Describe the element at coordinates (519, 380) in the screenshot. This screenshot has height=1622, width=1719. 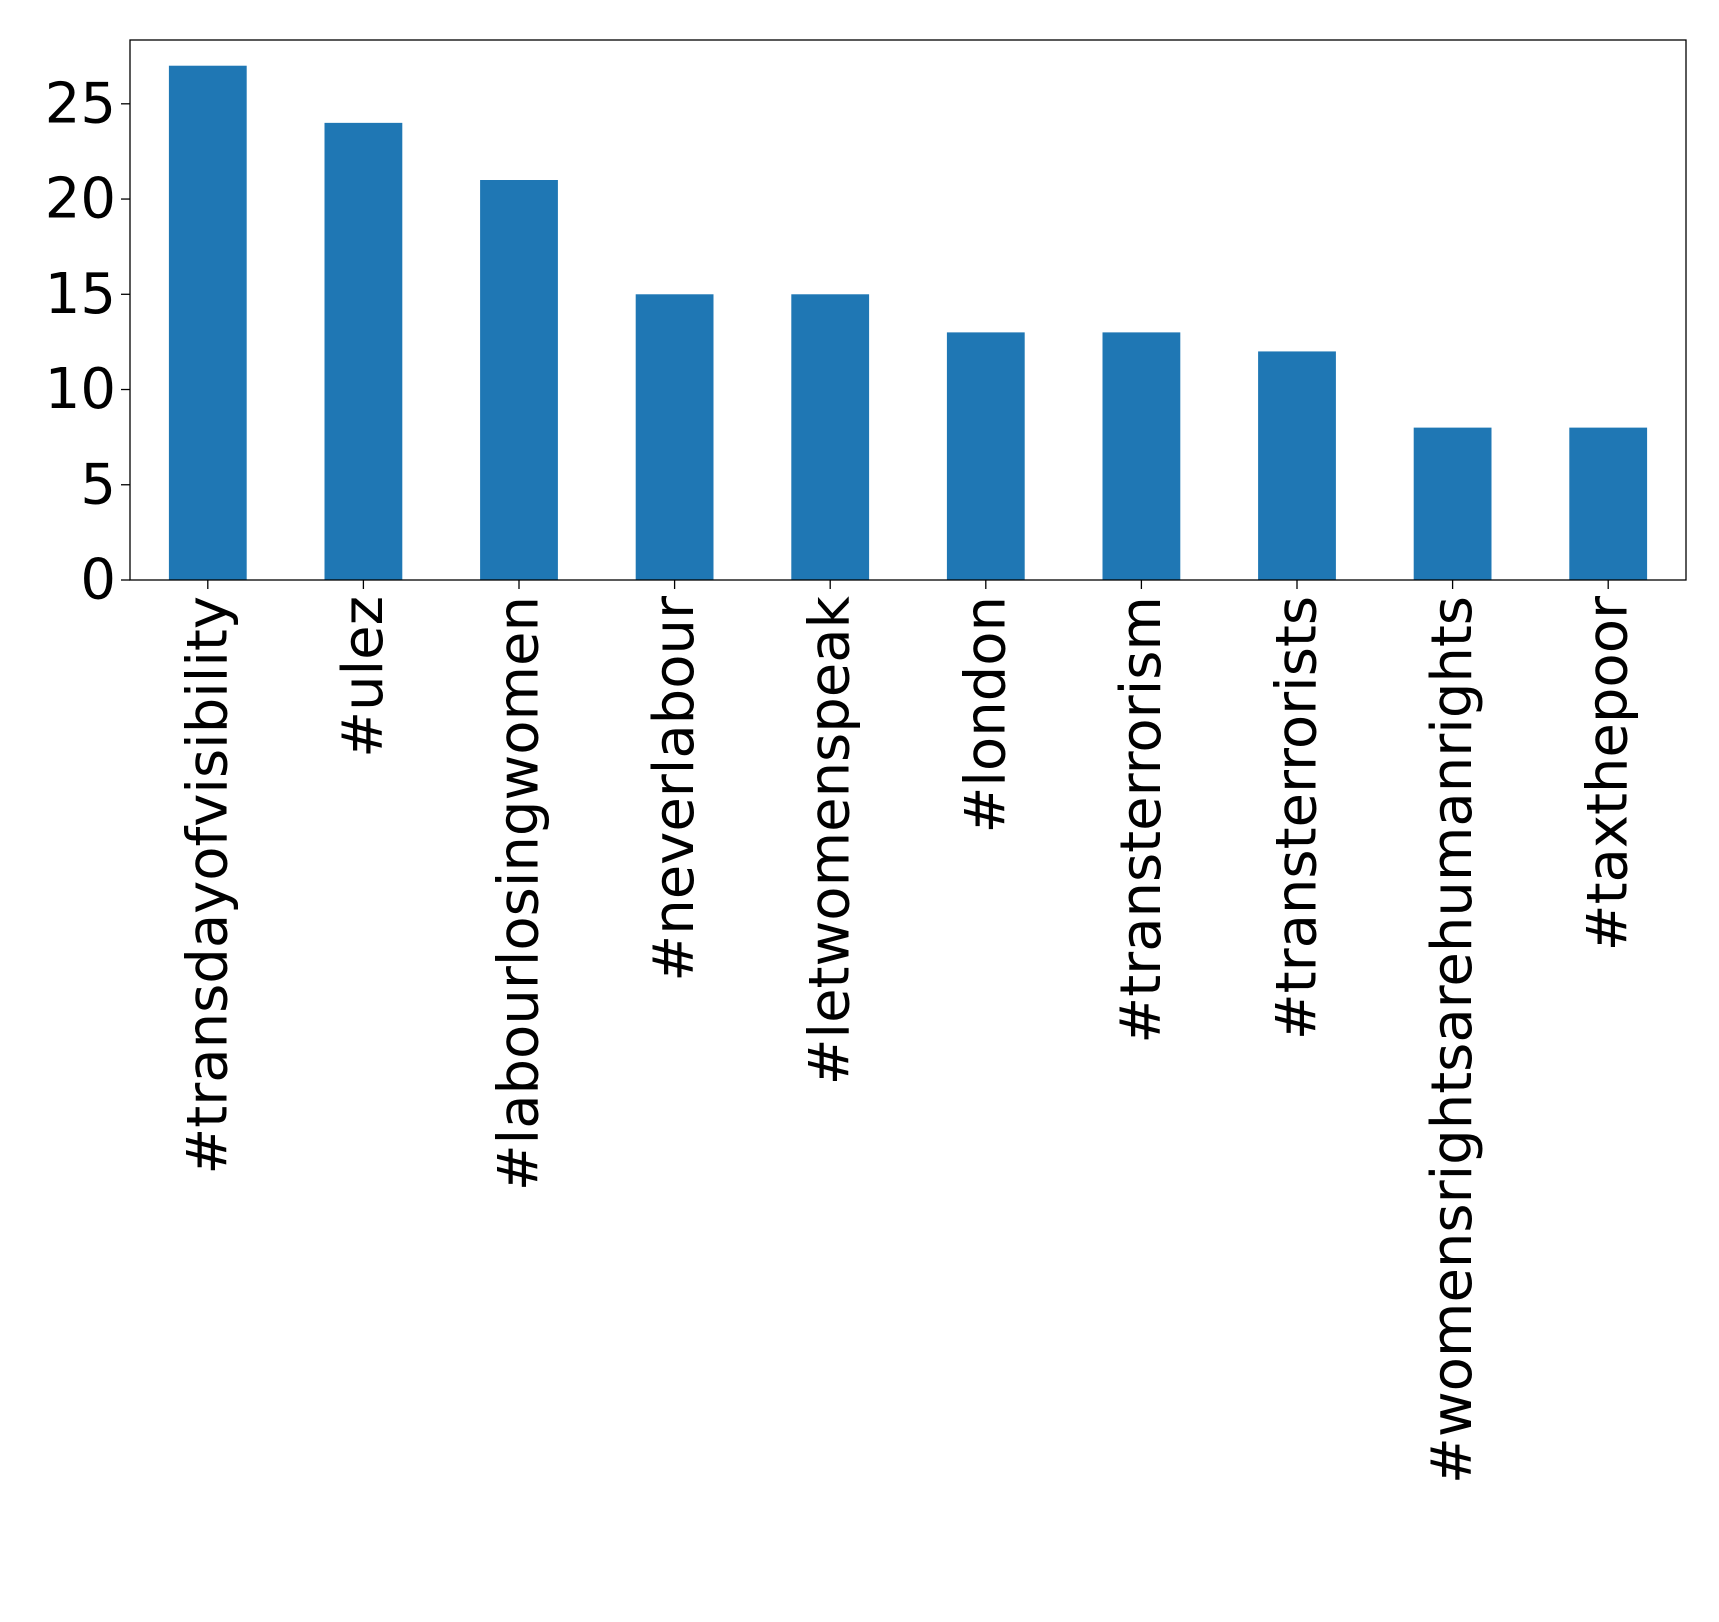
I see `bar-labourlosingwomen` at that location.